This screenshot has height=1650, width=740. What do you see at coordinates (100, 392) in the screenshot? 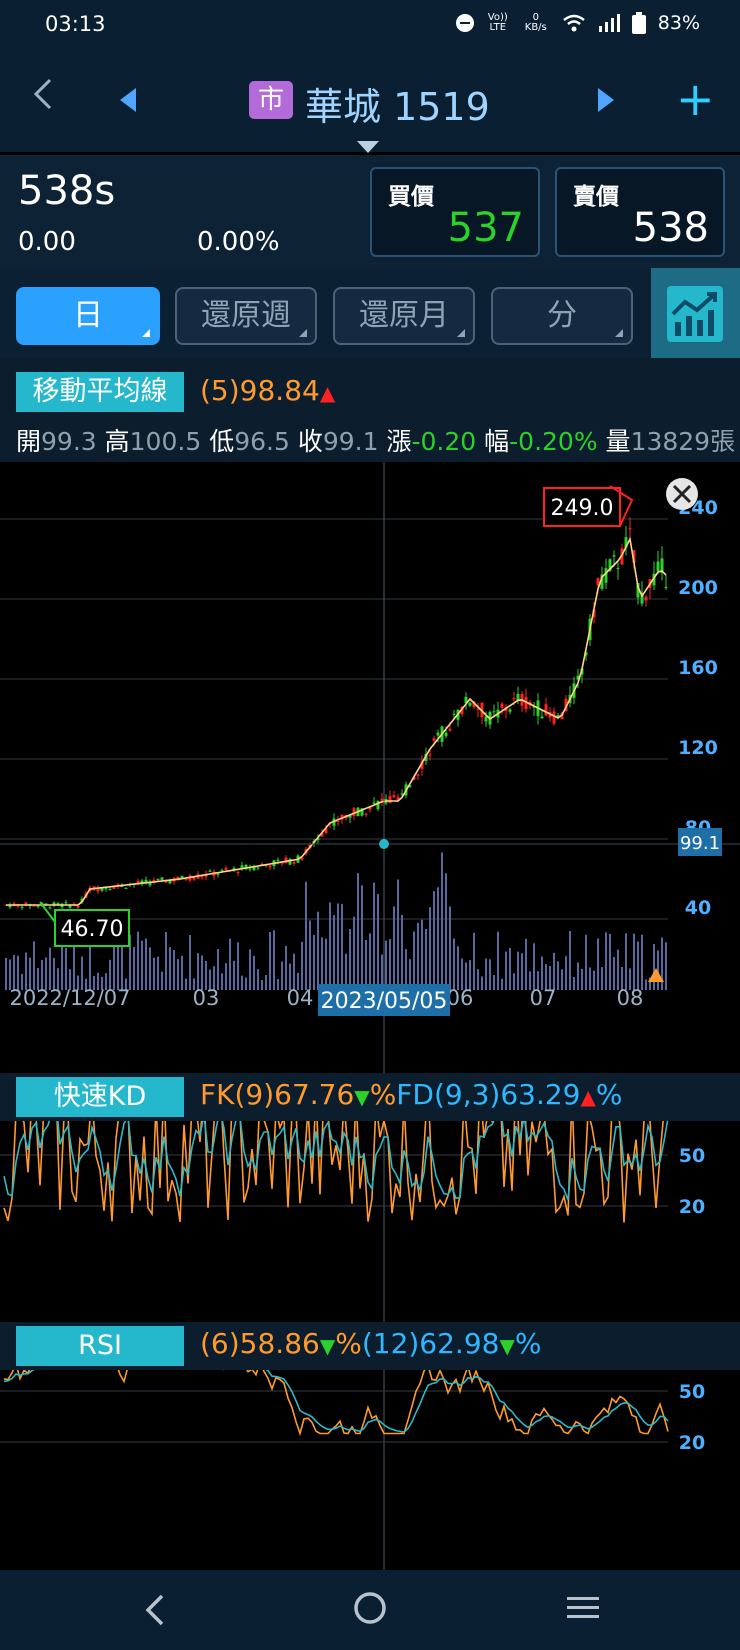
I see `ma-label: 移動平均線` at bounding box center [100, 392].